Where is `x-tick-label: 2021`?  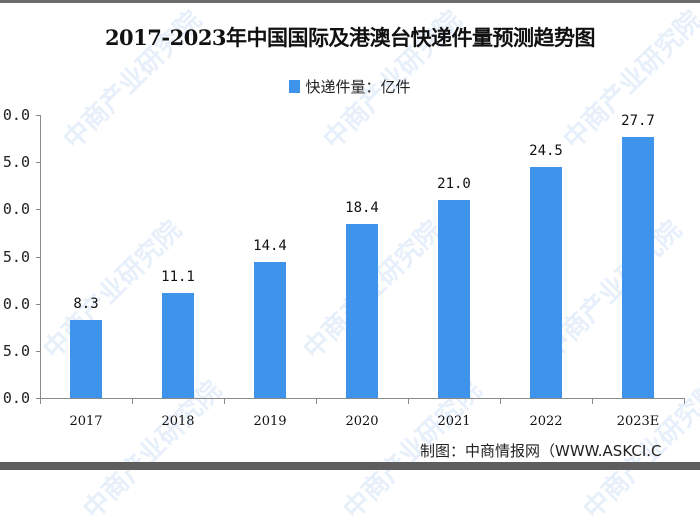 x-tick-label: 2021 is located at coordinates (454, 421).